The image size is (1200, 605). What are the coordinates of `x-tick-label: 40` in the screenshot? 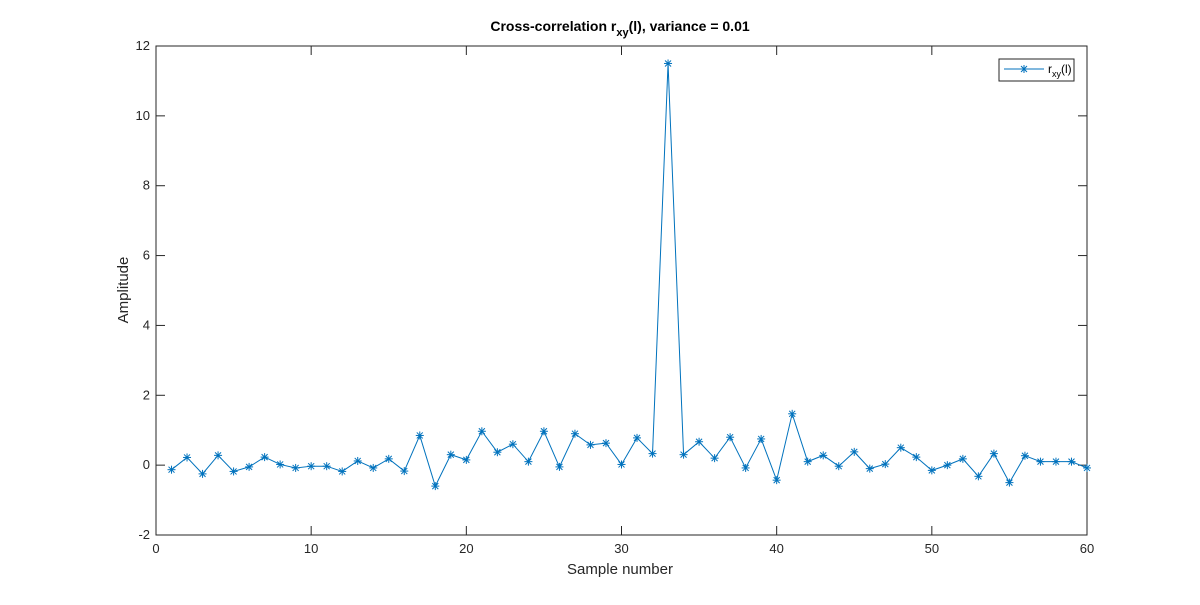 It's located at (776, 548).